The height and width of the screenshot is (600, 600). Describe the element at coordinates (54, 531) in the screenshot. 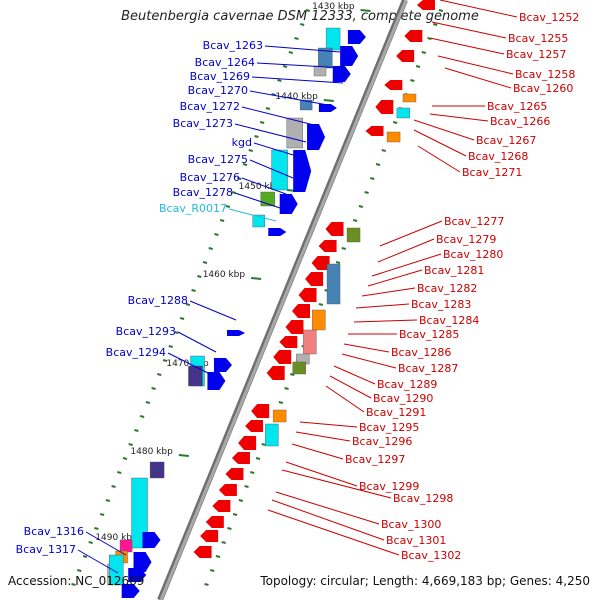

I see `gene-label-left: Bcav_1316` at that location.